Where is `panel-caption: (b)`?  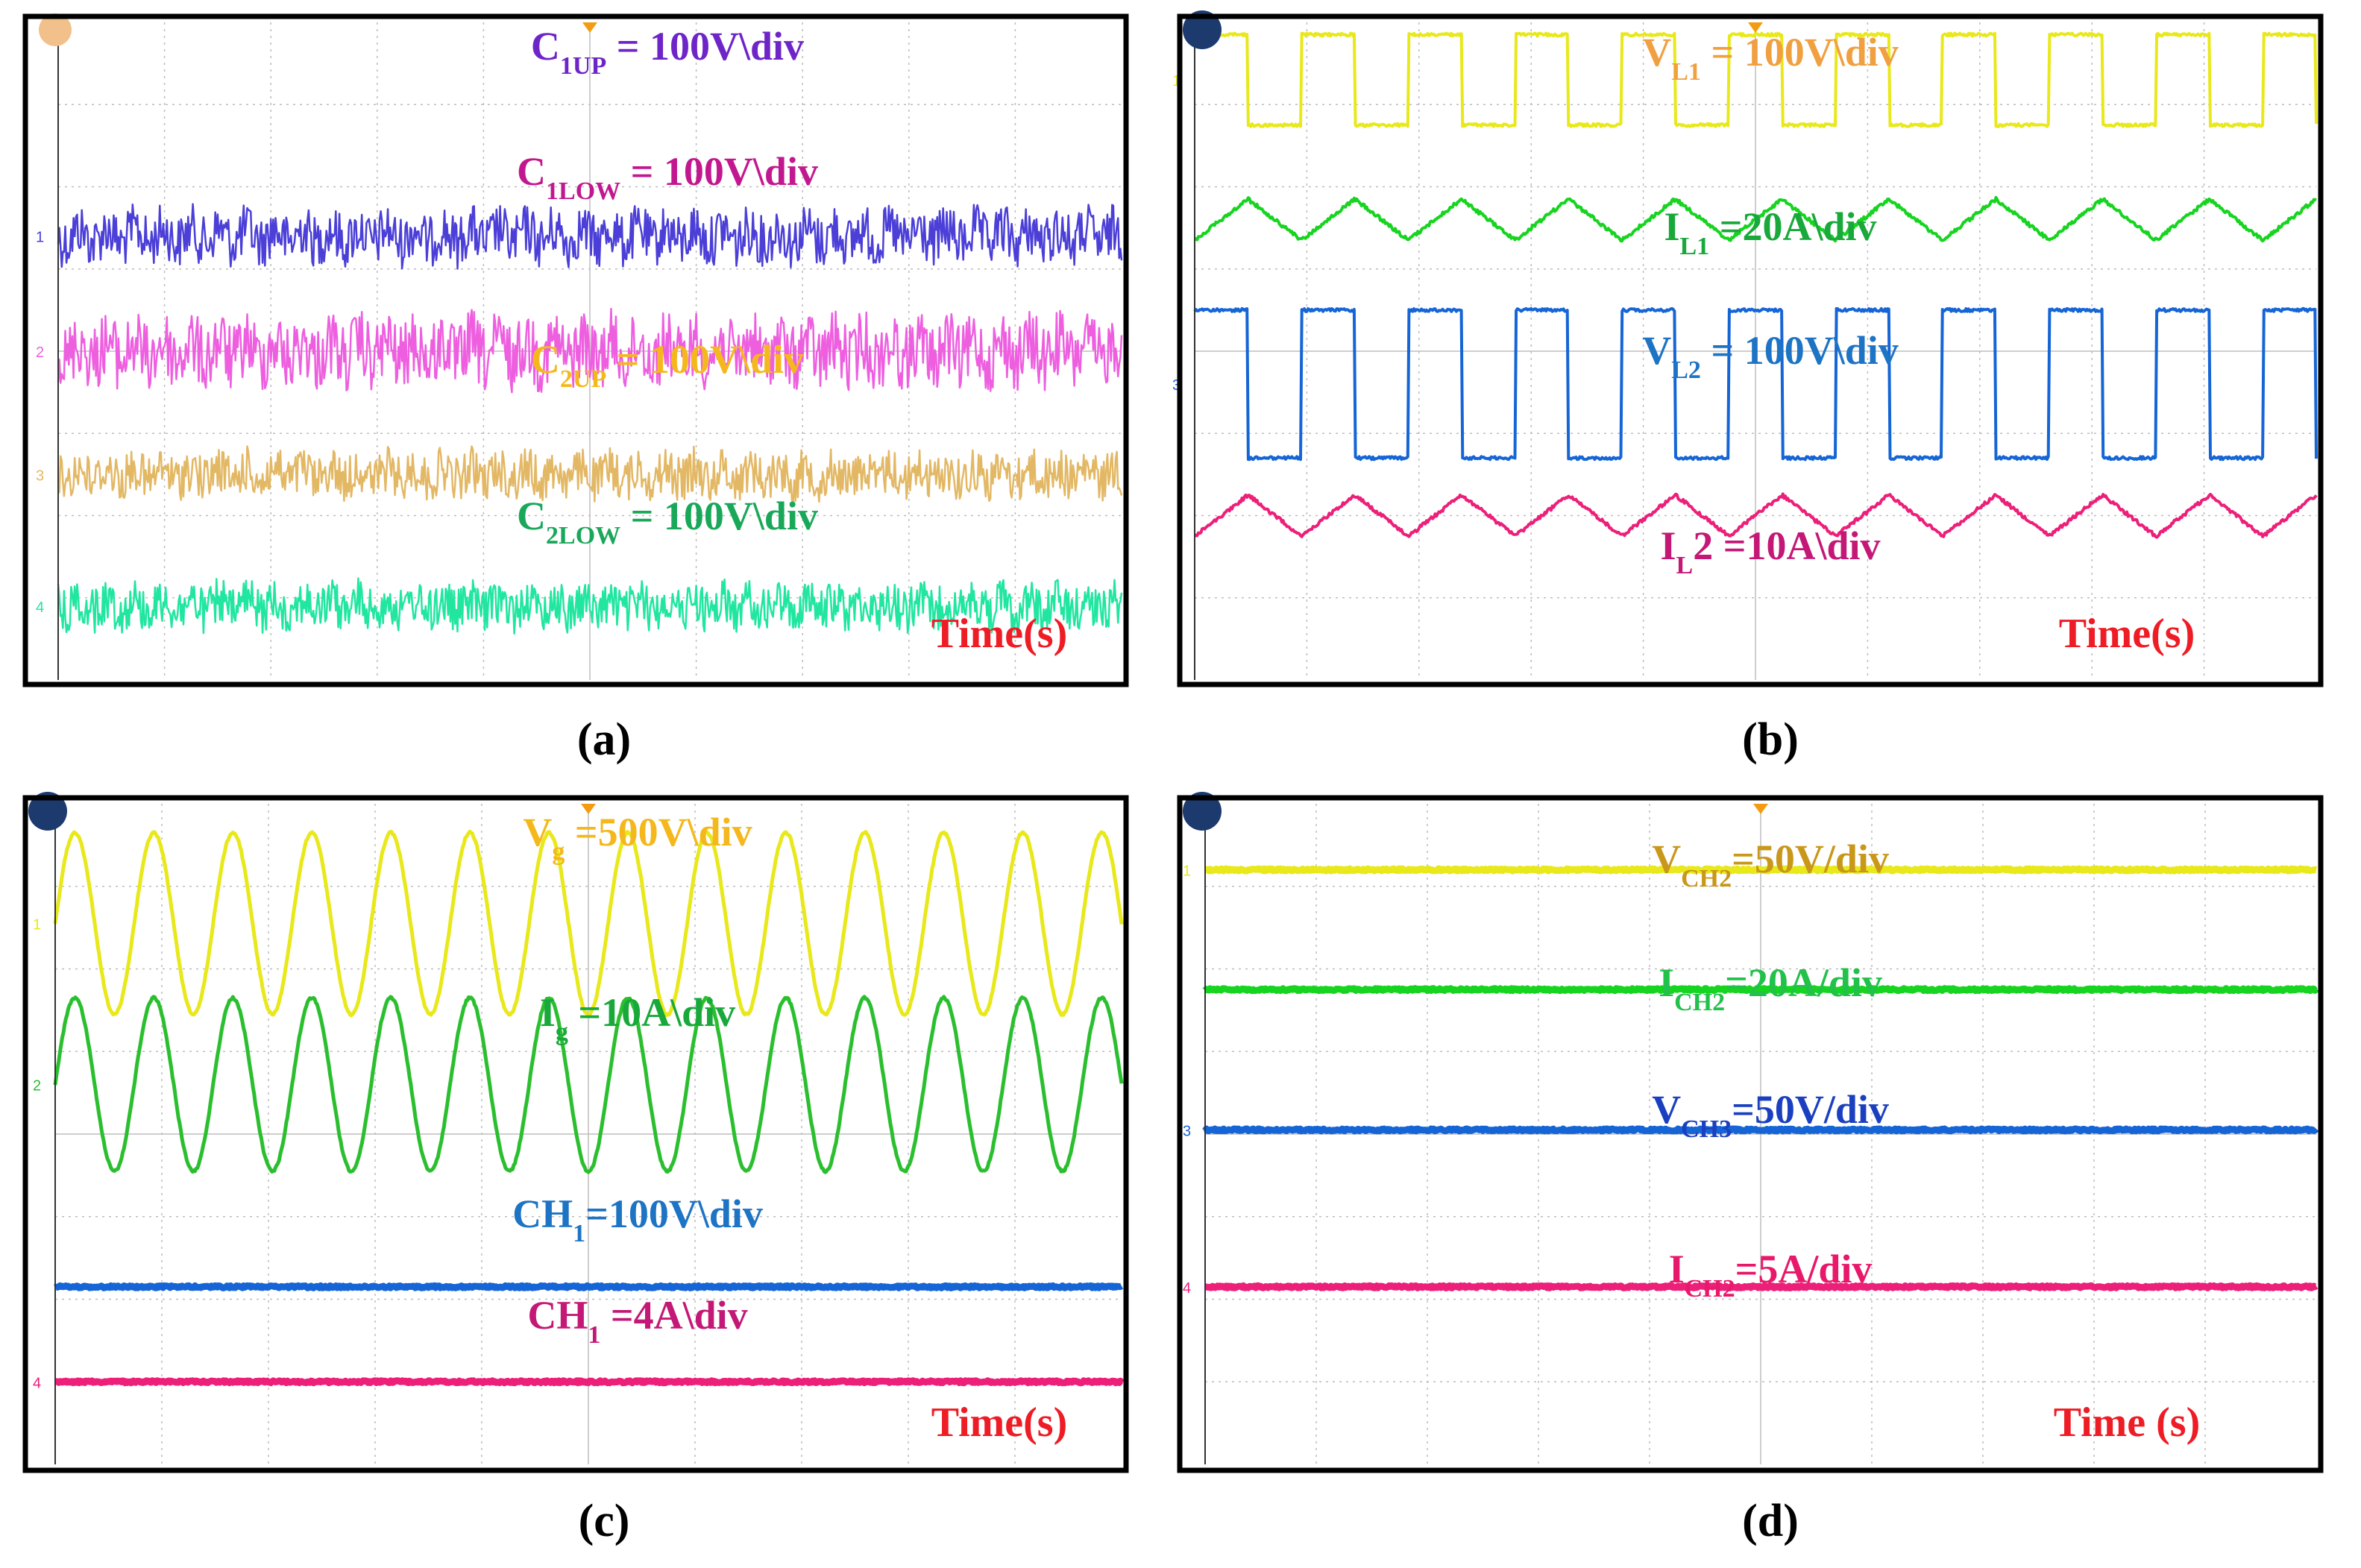 panel-caption: (b) is located at coordinates (1770, 739).